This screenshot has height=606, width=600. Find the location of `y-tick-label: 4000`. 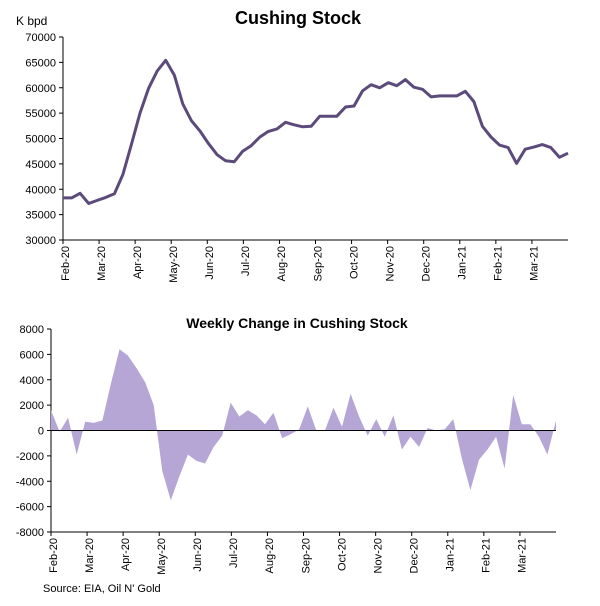

y-tick-label: 4000 is located at coordinates (32, 381).